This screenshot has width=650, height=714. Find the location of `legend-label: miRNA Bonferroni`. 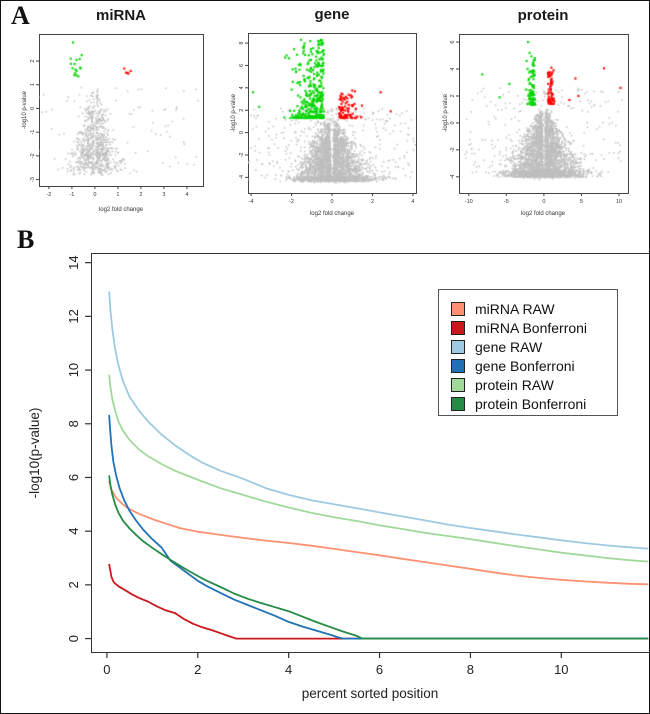

legend-label: miRNA Bonferroni is located at coordinates (531, 327).